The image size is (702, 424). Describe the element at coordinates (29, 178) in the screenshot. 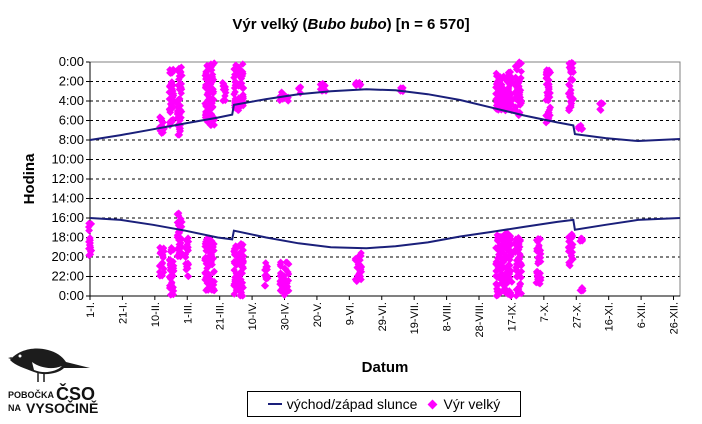

I see `y-axis-title: Hodina` at that location.